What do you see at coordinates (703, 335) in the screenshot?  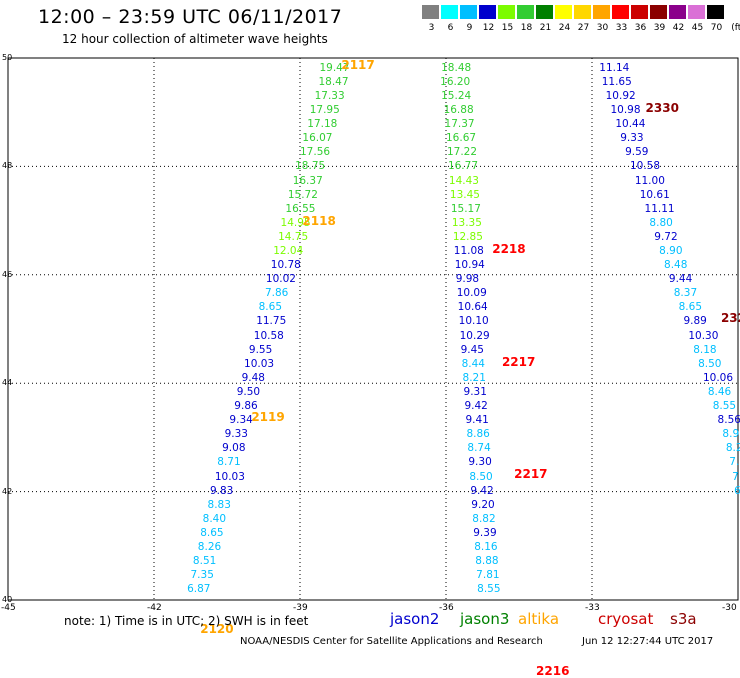 I see `wave-height-label: 10.30` at bounding box center [703, 335].